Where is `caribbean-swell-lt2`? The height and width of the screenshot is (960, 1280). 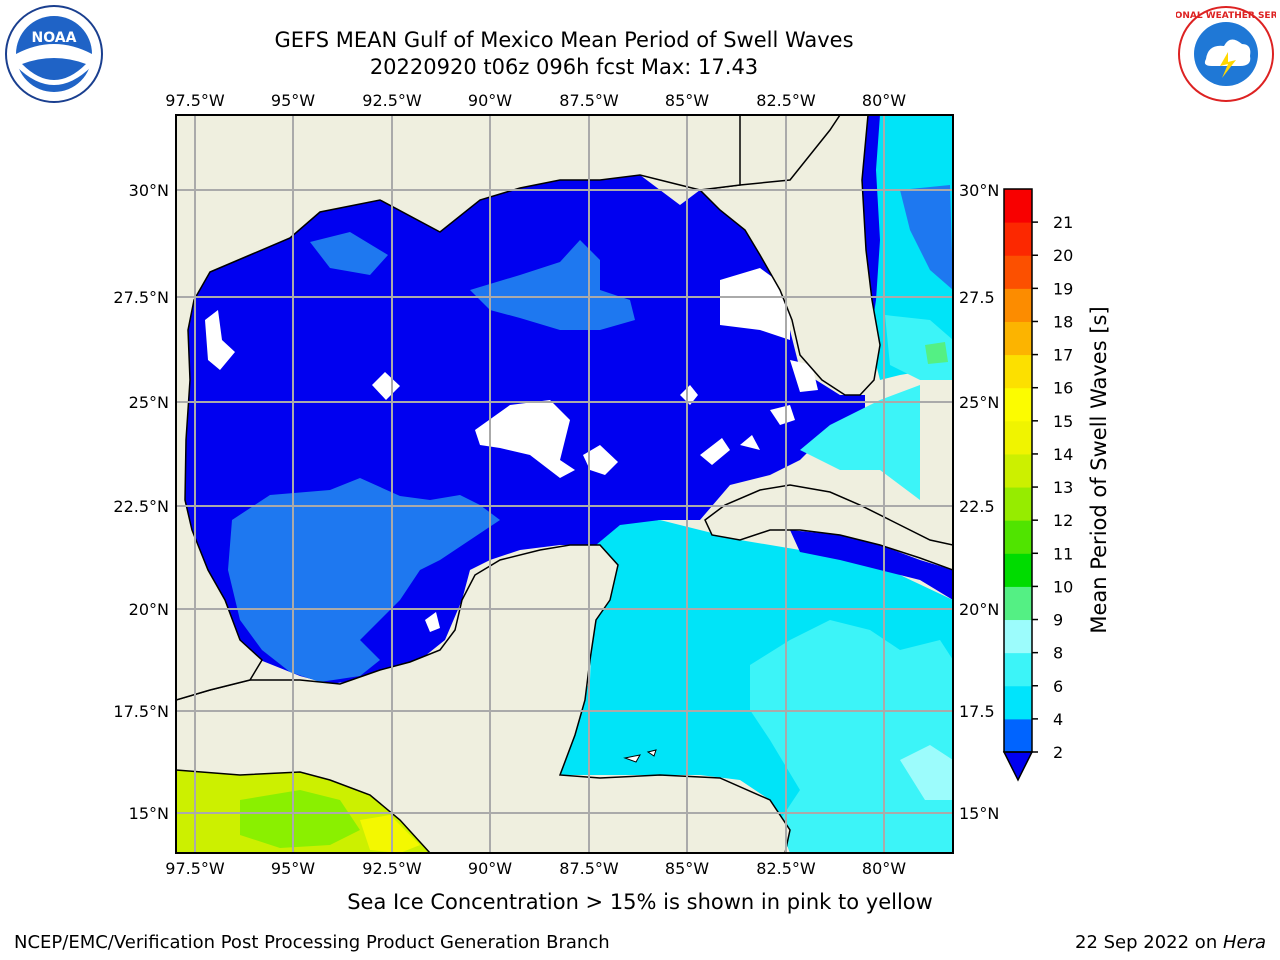 caribbean-swell-lt2 is located at coordinates (871, 565).